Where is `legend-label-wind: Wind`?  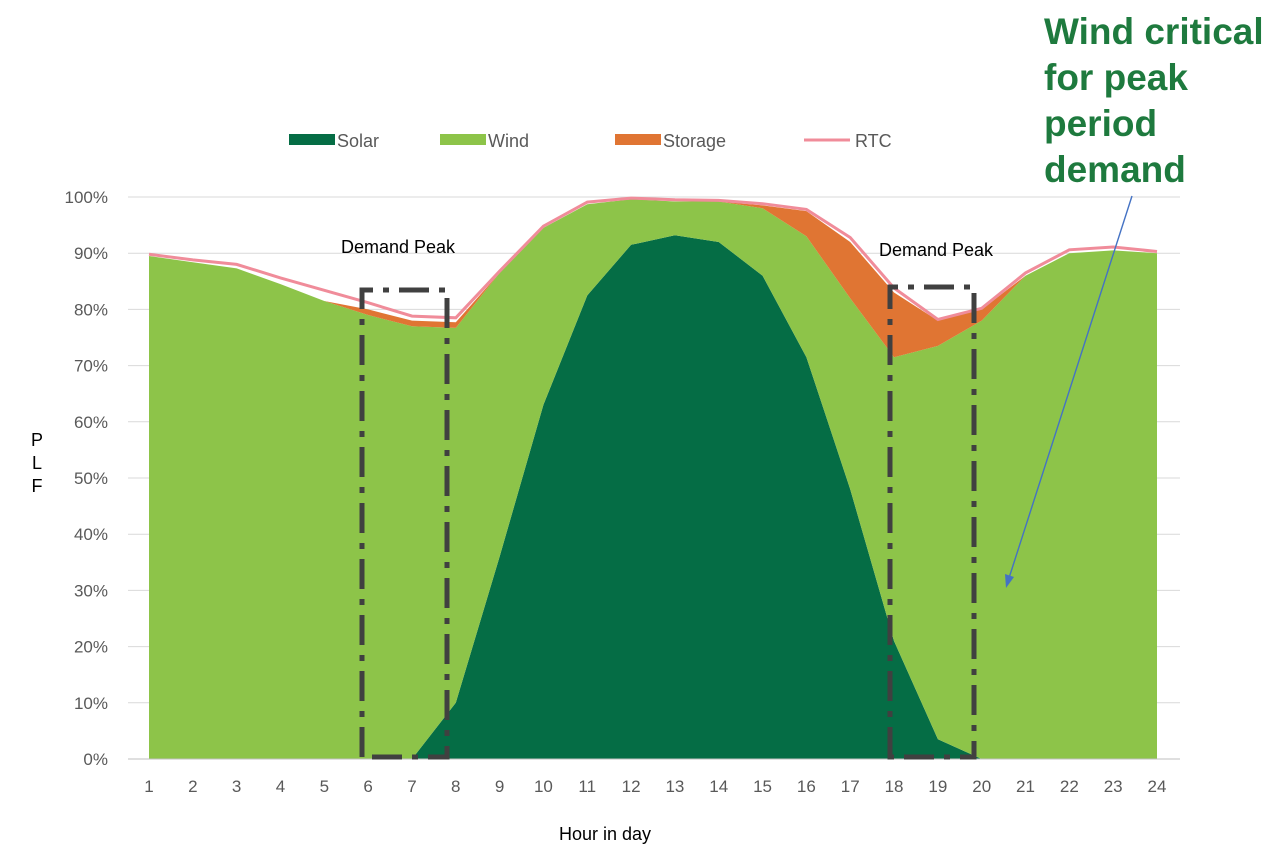
legend-label-wind: Wind is located at coordinates (508, 141).